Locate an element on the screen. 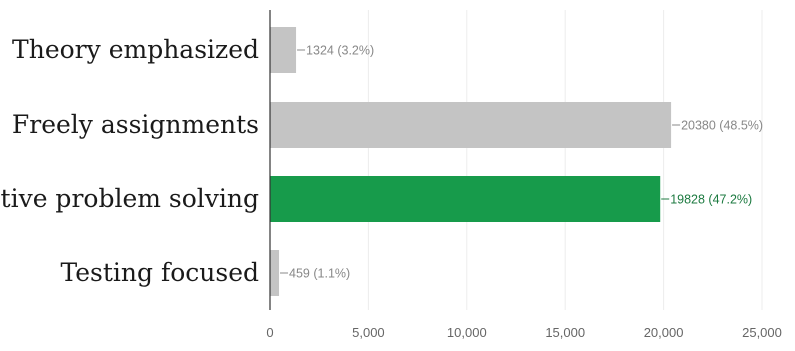 The image size is (795, 351). category-label: Theory emphasized is located at coordinates (135, 49).